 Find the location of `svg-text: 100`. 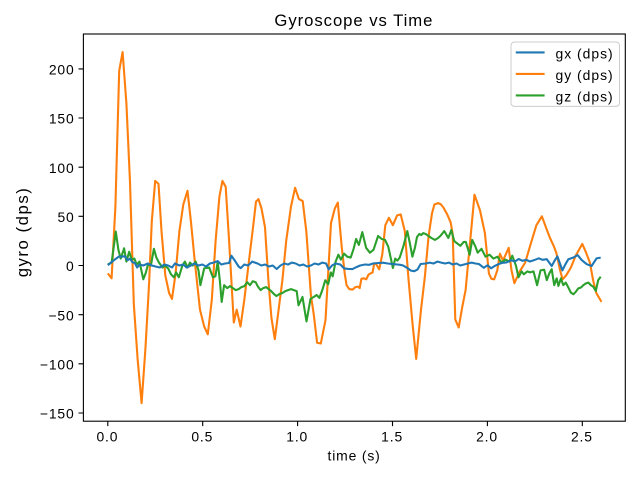

svg-text: 100 is located at coordinates (62, 168).